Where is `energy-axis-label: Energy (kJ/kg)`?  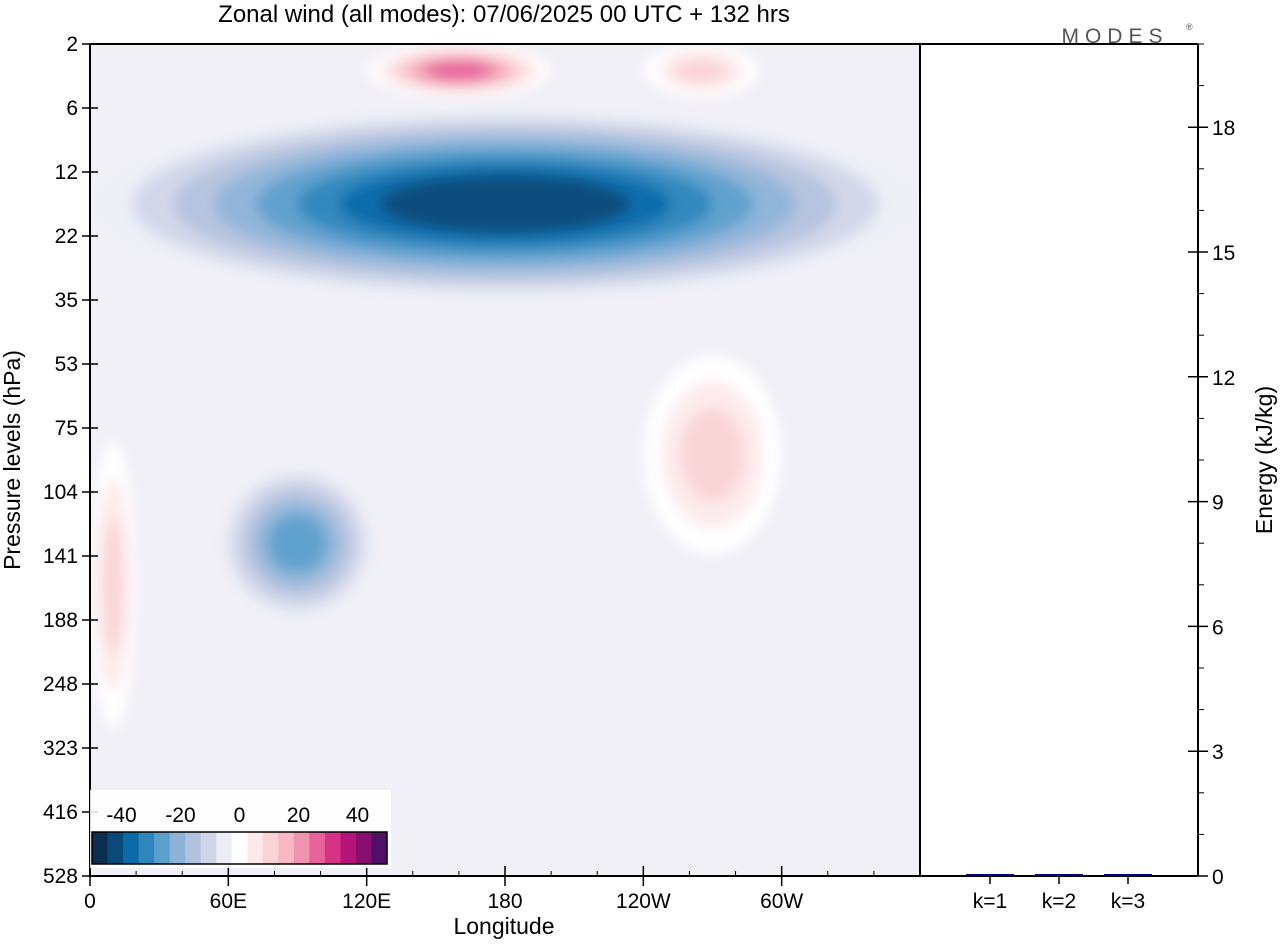
energy-axis-label: Energy (kJ/kg) is located at coordinates (1264, 460).